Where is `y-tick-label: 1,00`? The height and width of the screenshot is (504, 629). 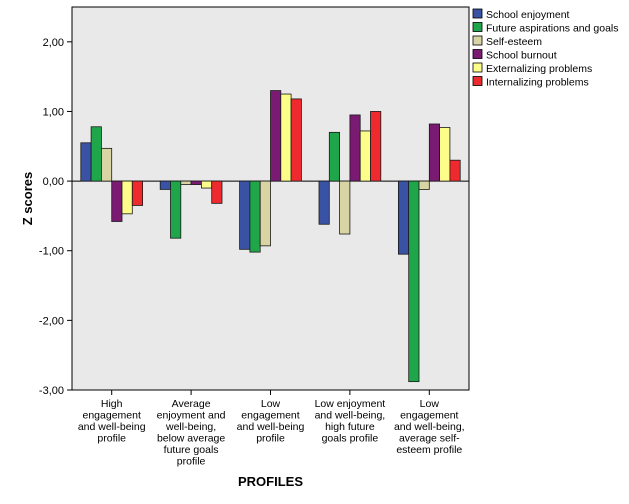 y-tick-label: 1,00 is located at coordinates (53, 112).